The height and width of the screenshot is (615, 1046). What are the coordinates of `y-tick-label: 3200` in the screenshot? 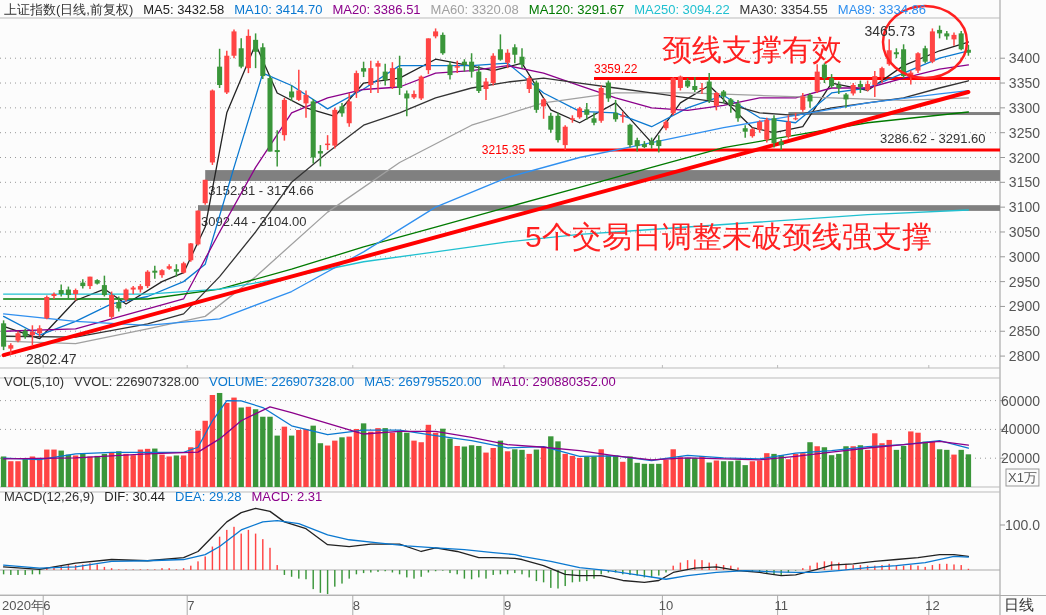 It's located at (1024, 157).